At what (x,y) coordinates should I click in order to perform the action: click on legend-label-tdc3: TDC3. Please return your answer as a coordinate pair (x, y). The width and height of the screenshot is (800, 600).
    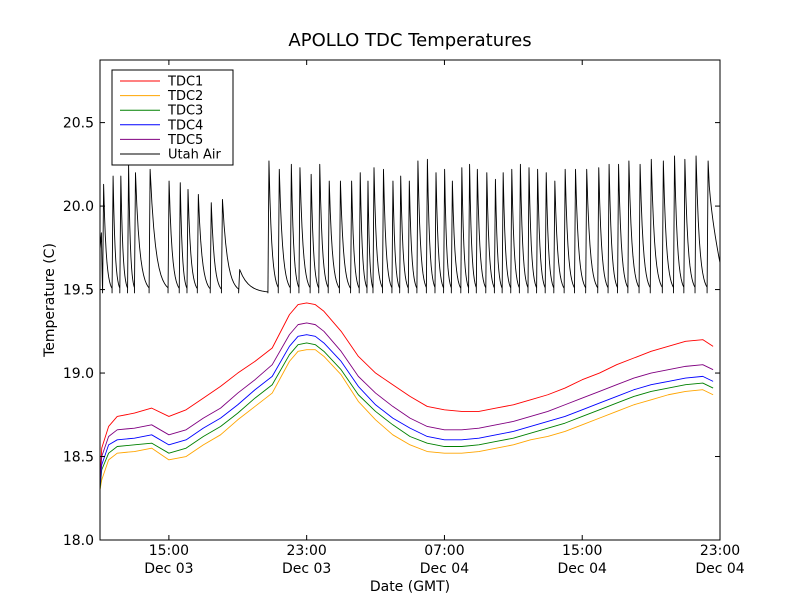
    Looking at the image, I should click on (185, 111).